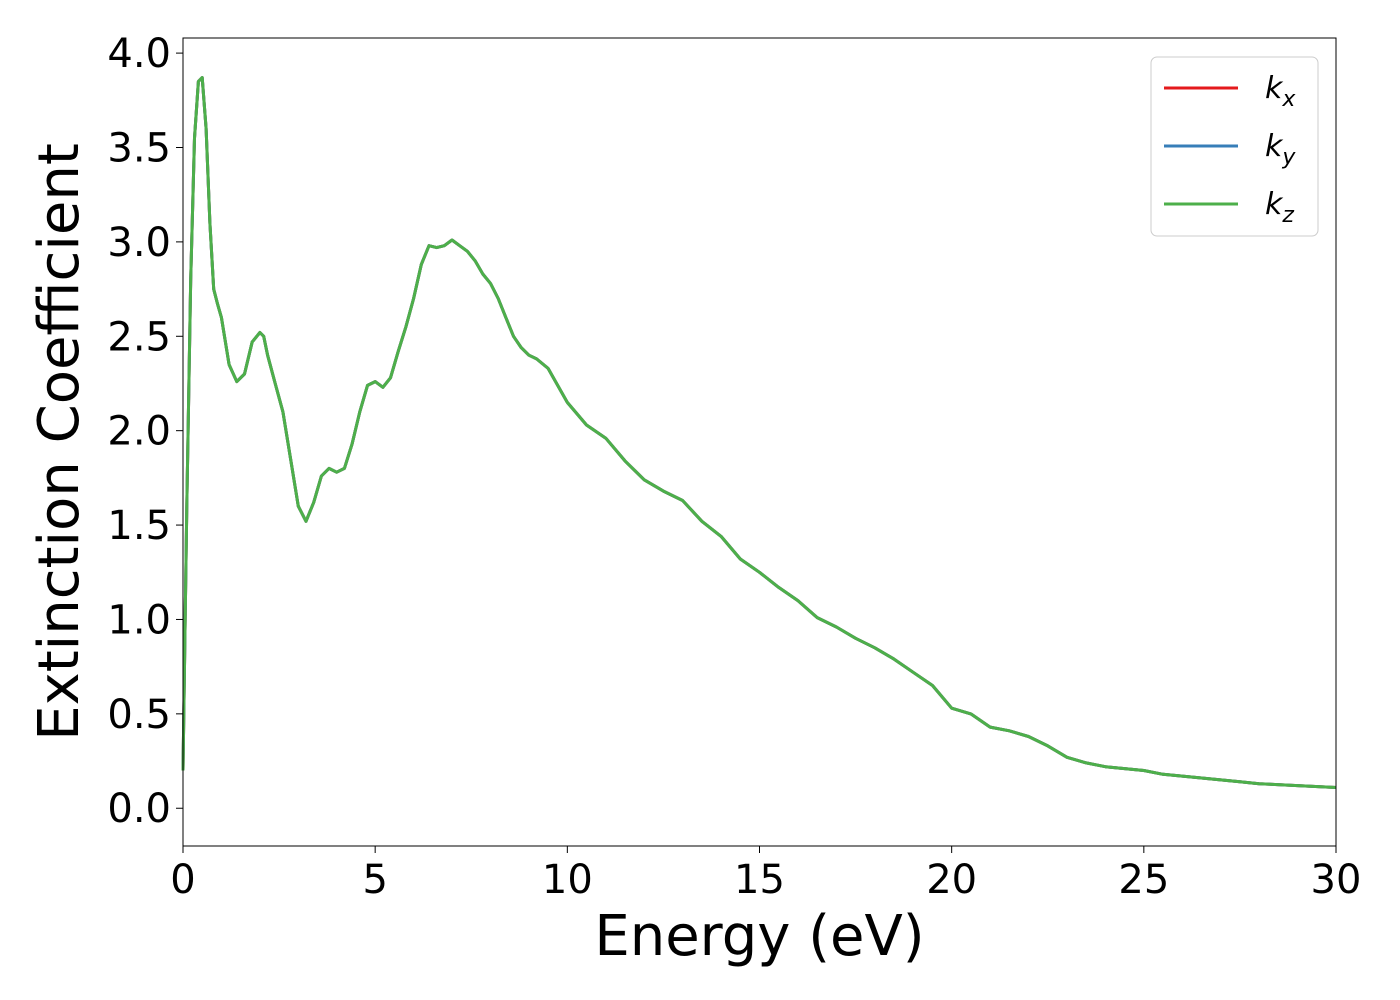 The width and height of the screenshot is (1400, 1000). What do you see at coordinates (139, 243) in the screenshot?
I see `y-tick-label: 3.0` at bounding box center [139, 243].